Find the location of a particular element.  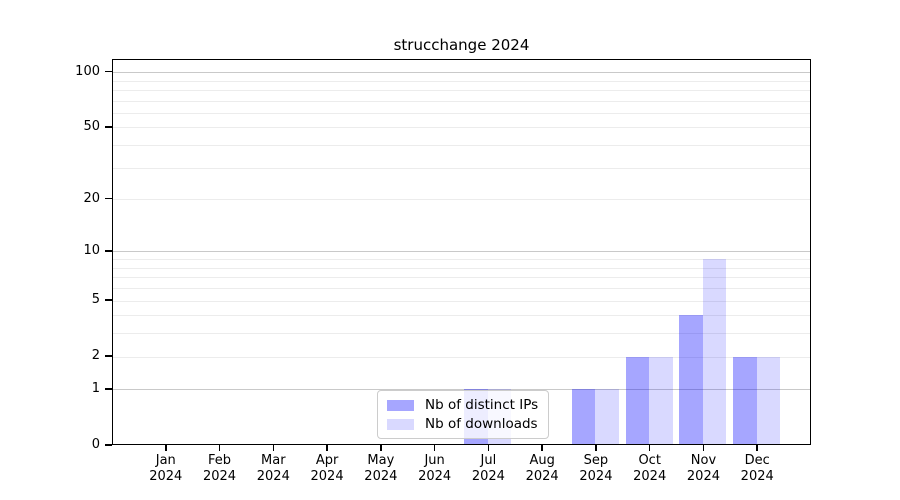

x-tick-label-jan: Jan 2024 is located at coordinates (166, 468).